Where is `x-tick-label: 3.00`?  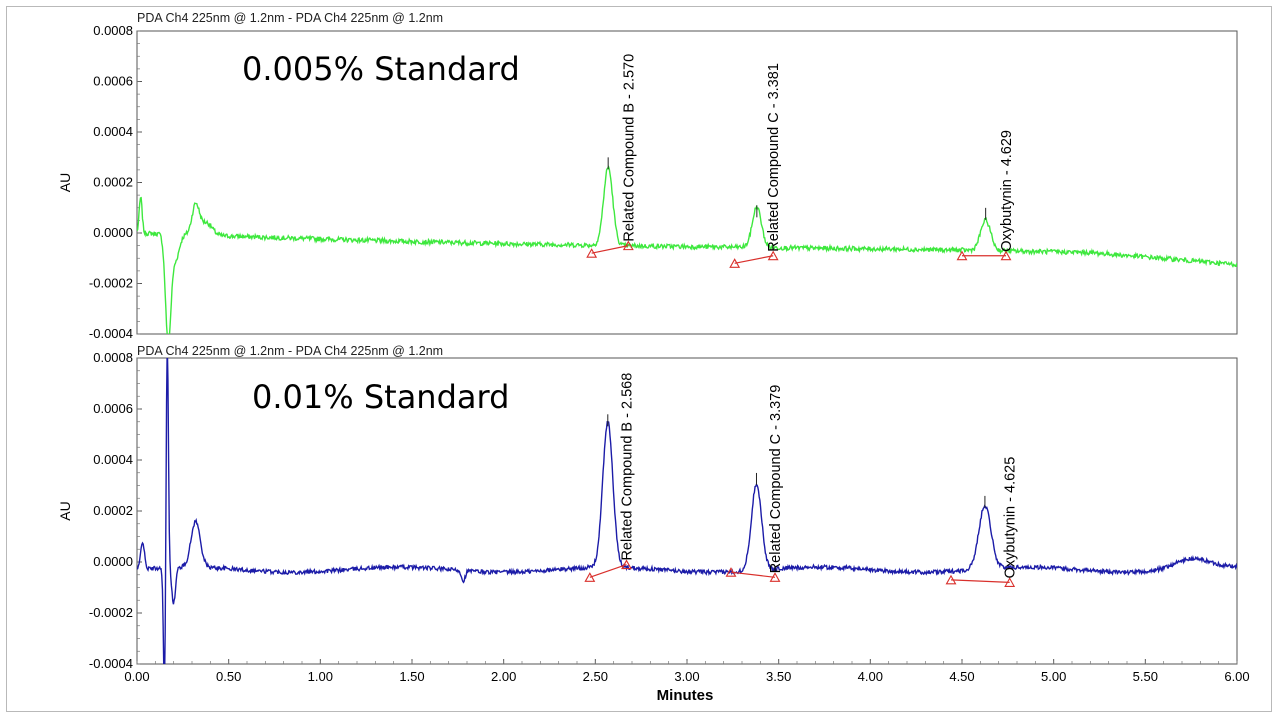
x-tick-label: 3.00 is located at coordinates (686, 676).